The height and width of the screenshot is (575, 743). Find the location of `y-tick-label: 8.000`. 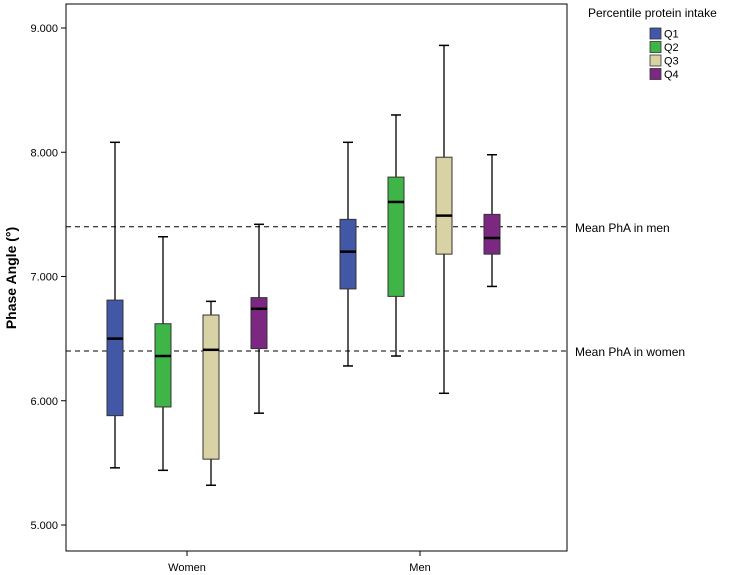

y-tick-label: 8.000 is located at coordinates (44, 153).